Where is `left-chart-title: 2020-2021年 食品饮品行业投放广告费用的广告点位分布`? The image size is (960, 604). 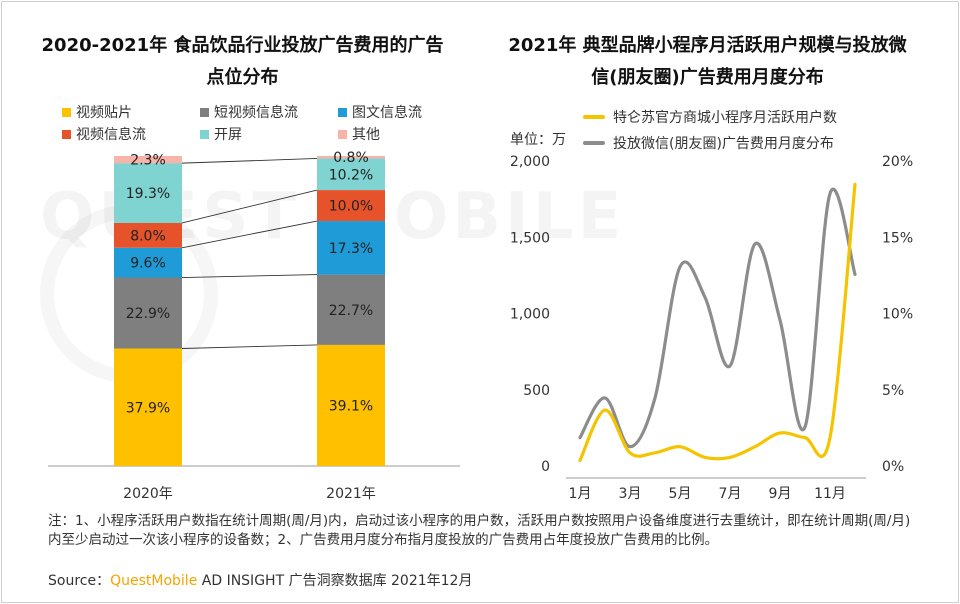
left-chart-title: 2020-2021年 食品饮品行业投放广告费用的广告点位分布 is located at coordinates (242, 61).